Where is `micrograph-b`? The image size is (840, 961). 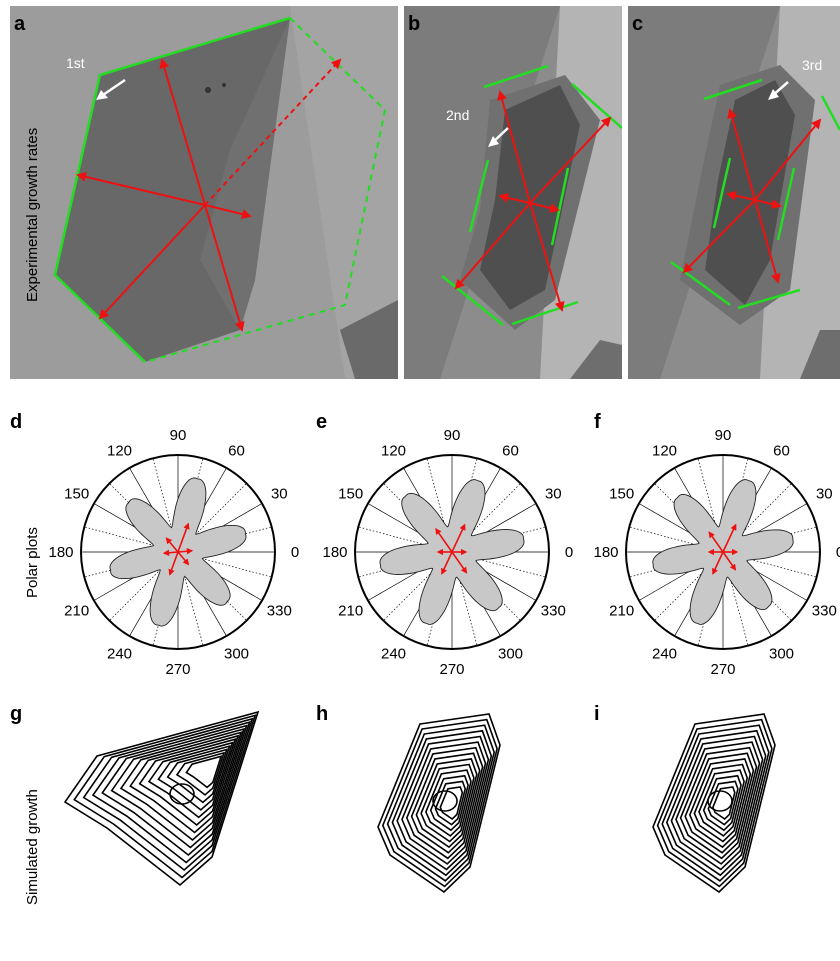
micrograph-b is located at coordinates (513, 192).